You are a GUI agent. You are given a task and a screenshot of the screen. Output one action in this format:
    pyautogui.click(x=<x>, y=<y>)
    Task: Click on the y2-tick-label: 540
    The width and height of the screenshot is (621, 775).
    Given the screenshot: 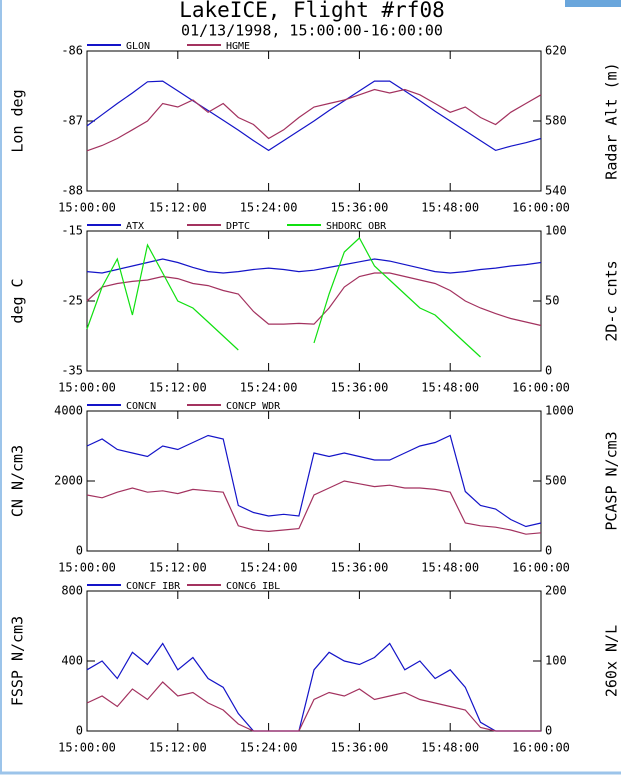 What is the action you would take?
    pyautogui.click(x=556, y=191)
    